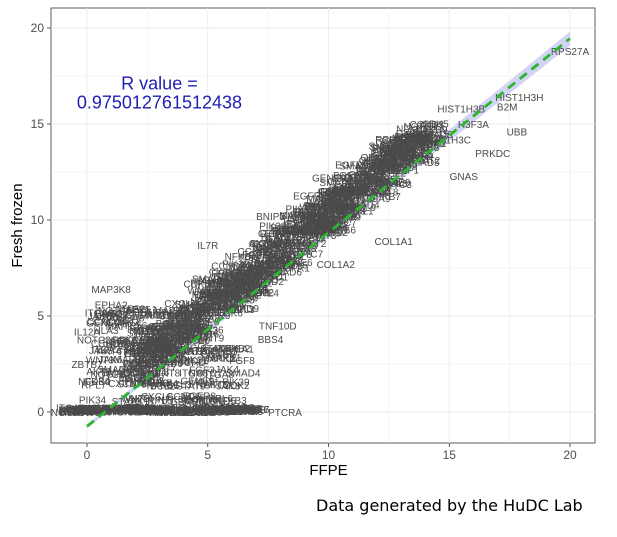 The height and width of the screenshot is (537, 617). Describe the element at coordinates (356, 192) in the screenshot. I see `gene-label: BCL9` at that location.